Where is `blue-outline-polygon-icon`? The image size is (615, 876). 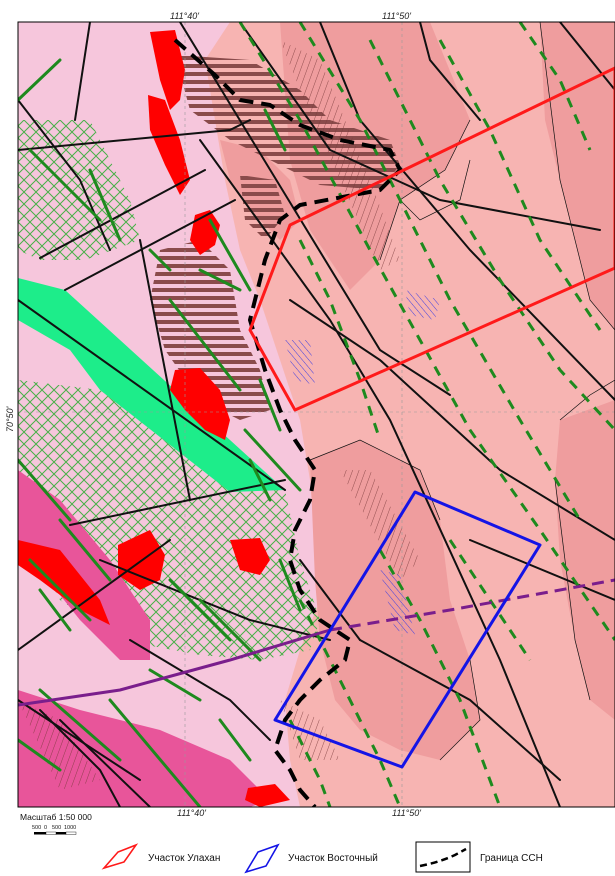 blue-outline-polygon-icon is located at coordinates (262, 858).